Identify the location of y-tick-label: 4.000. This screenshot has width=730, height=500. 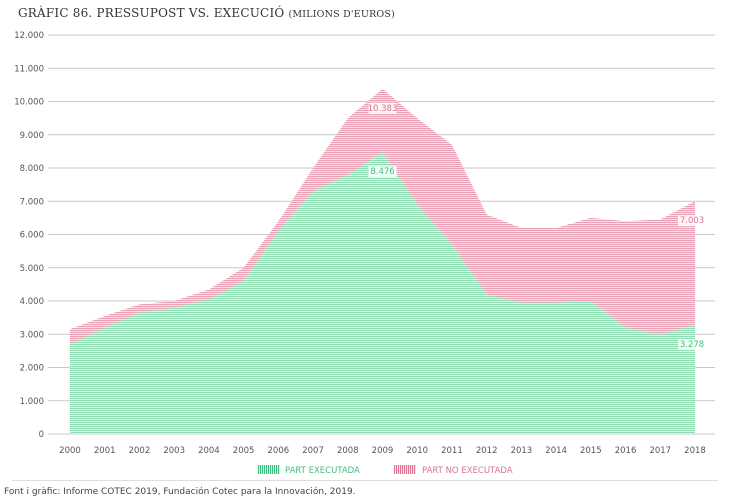
(32, 302).